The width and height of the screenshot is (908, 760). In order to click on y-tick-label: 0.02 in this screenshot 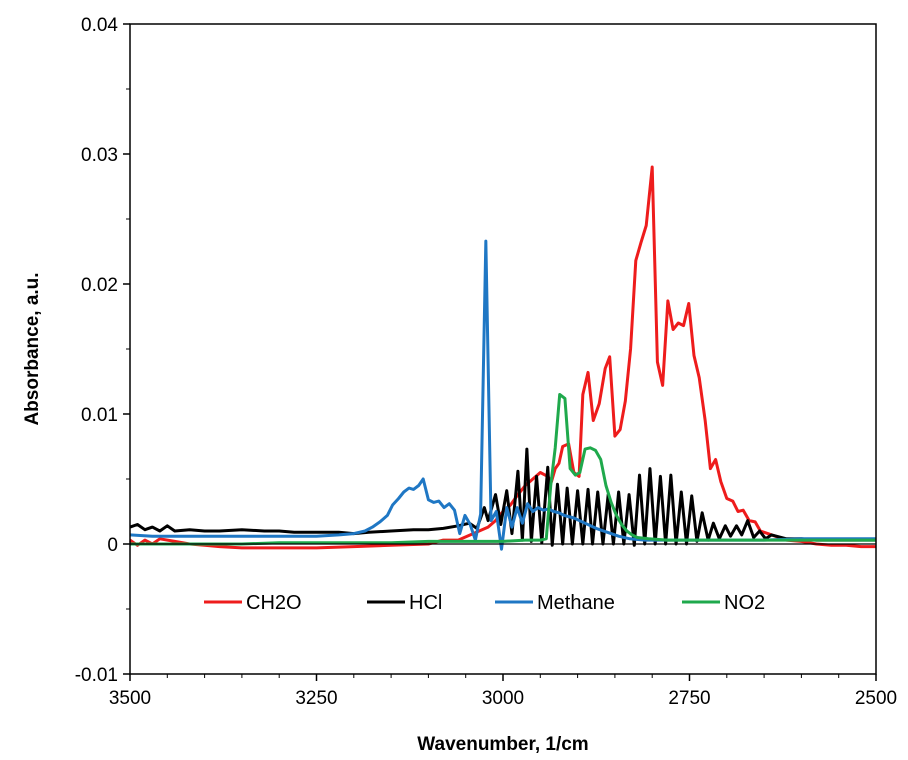, I will do `click(99, 285)`.